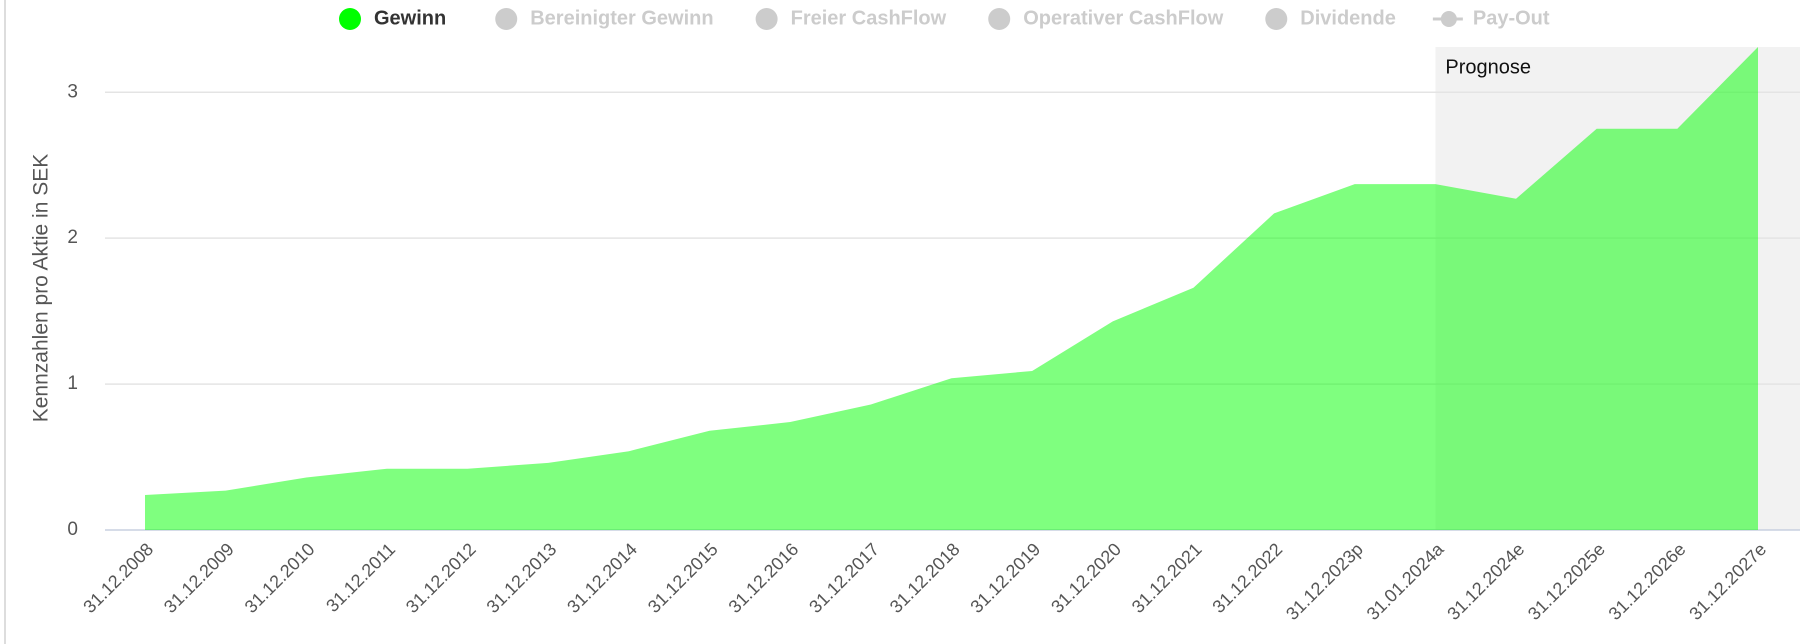 Image resolution: width=1802 pixels, height=644 pixels. I want to click on x-tick-label: 31.12.2023p, so click(1324, 581).